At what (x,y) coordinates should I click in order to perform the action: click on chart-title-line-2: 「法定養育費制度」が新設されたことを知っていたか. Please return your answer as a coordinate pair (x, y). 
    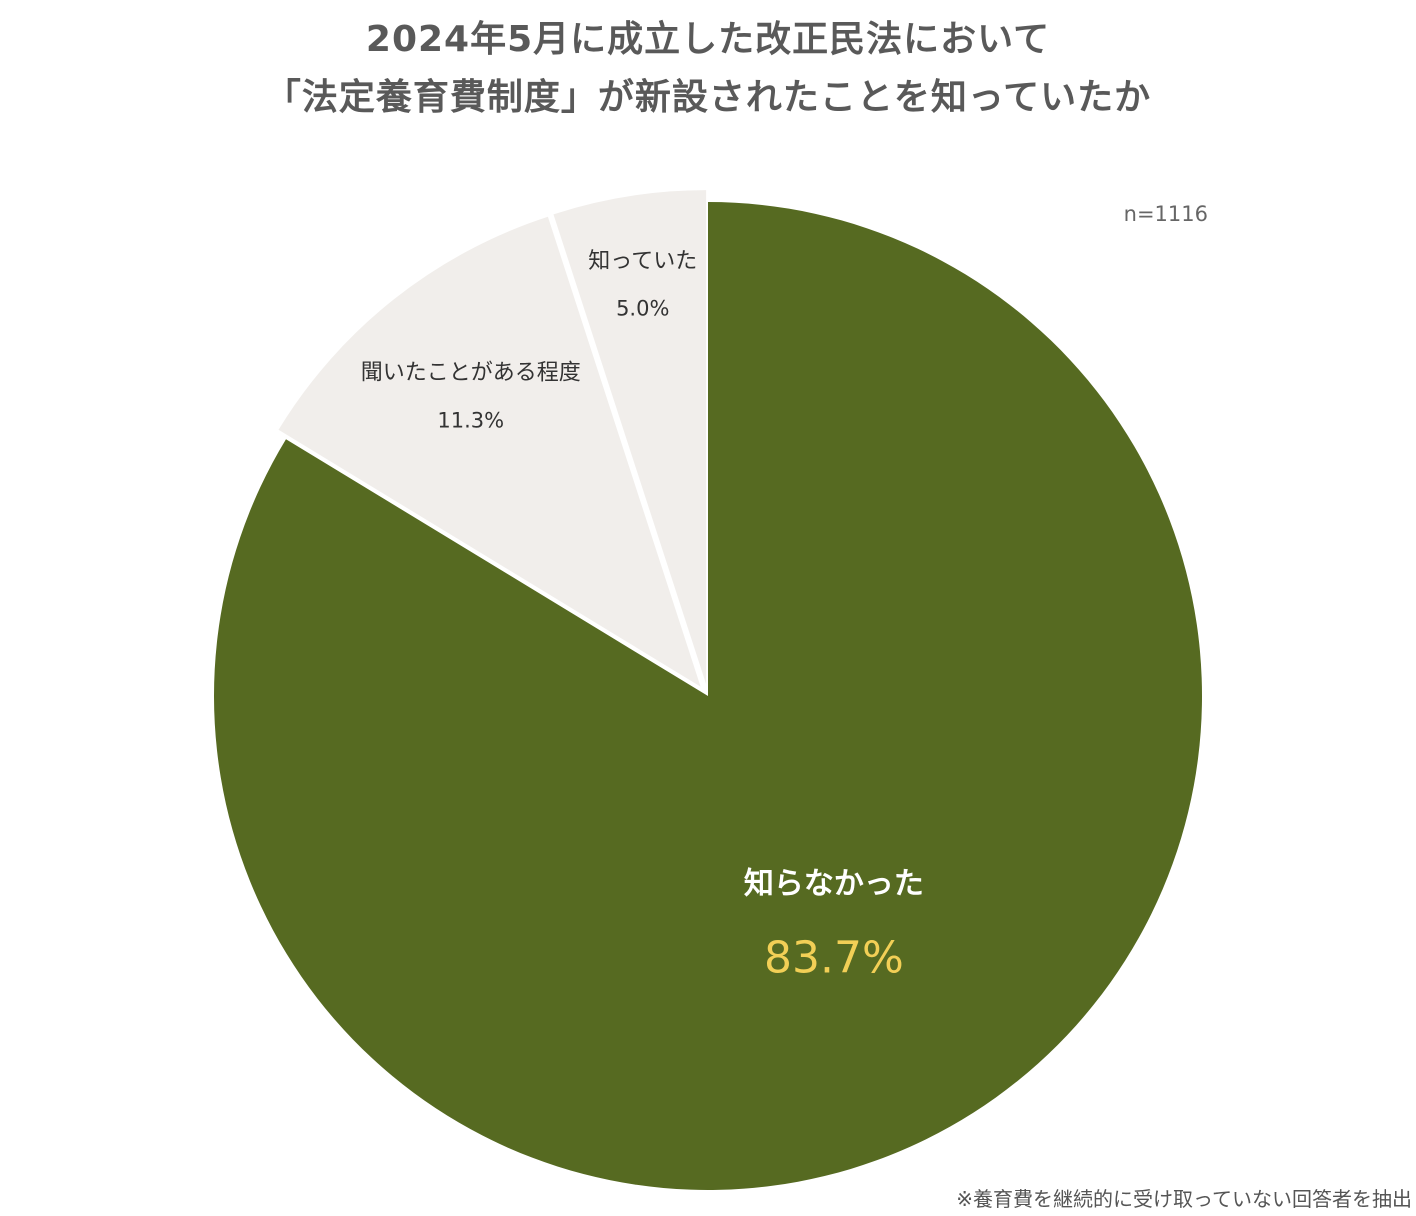
    Looking at the image, I should click on (708, 97).